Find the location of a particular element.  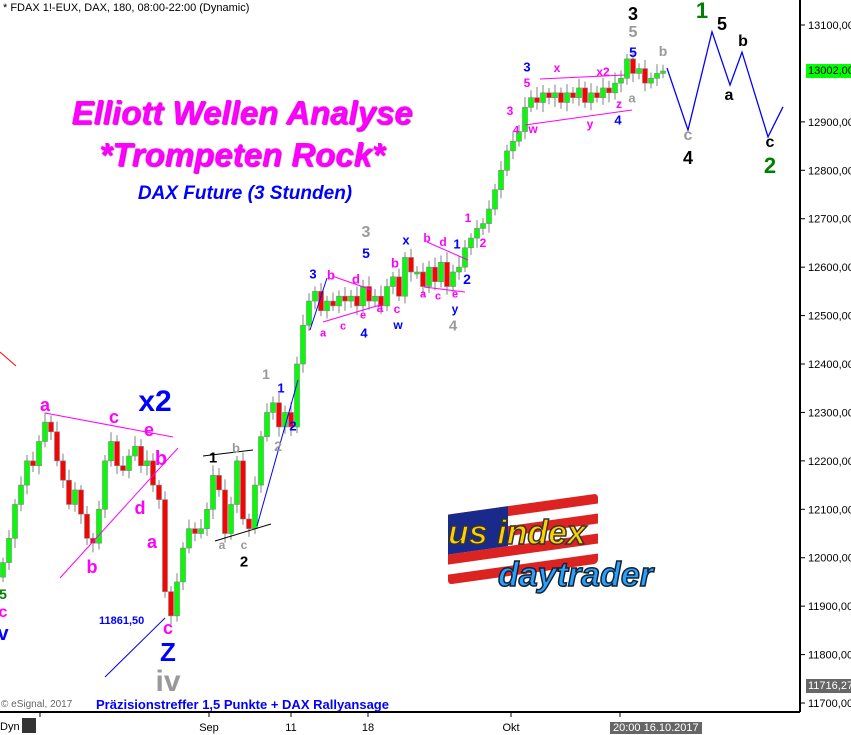

y-tick-label: 12600,00 is located at coordinates (829, 268).